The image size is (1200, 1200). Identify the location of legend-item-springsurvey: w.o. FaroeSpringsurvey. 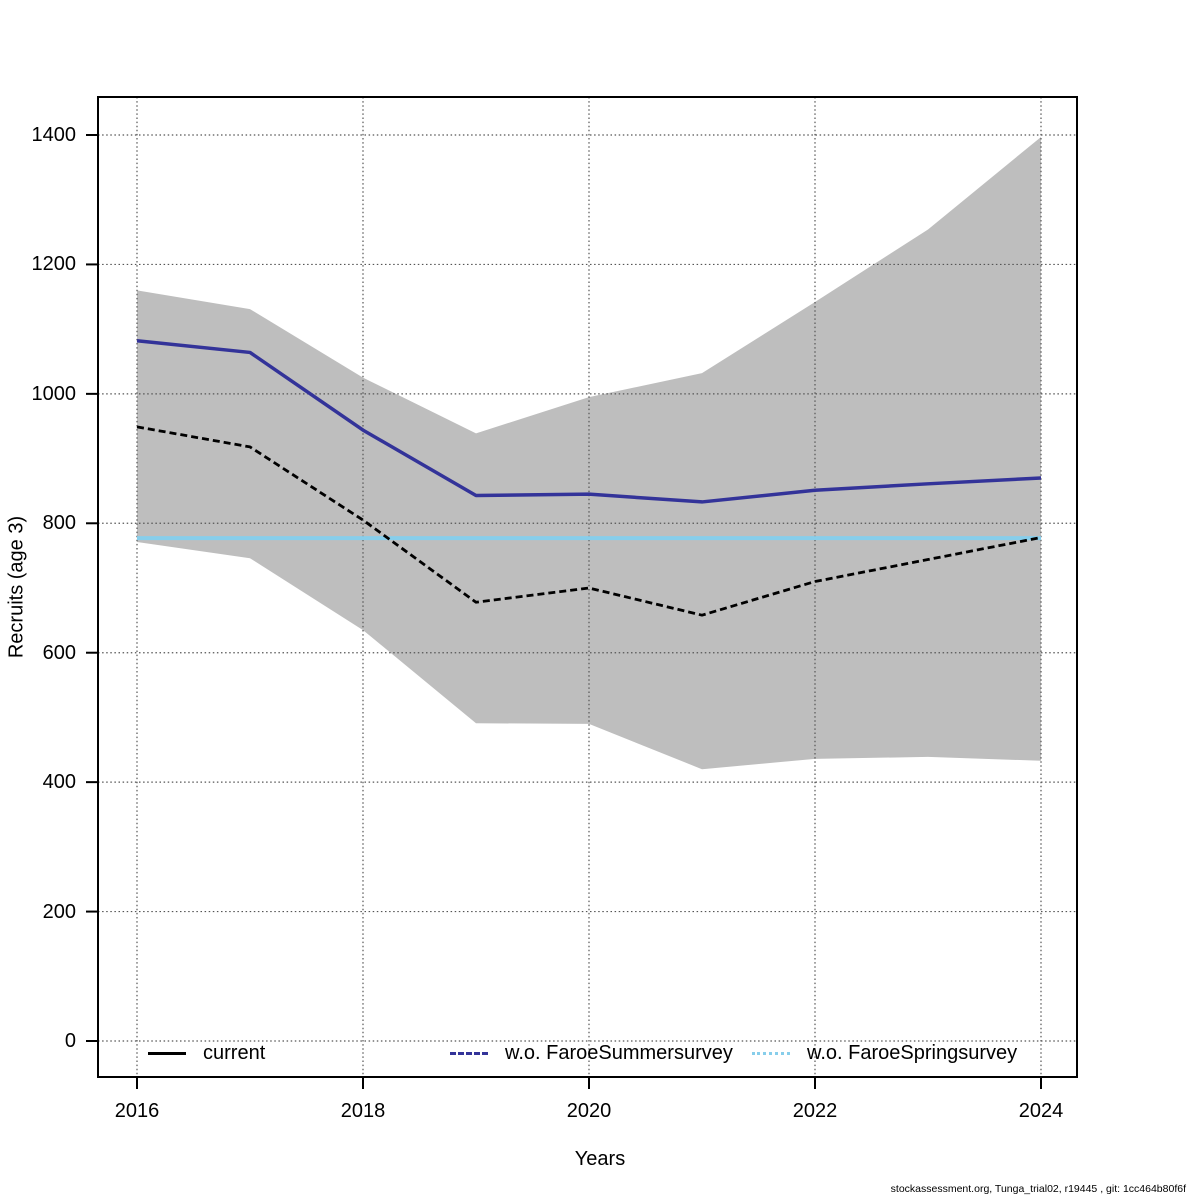
(884, 1053).